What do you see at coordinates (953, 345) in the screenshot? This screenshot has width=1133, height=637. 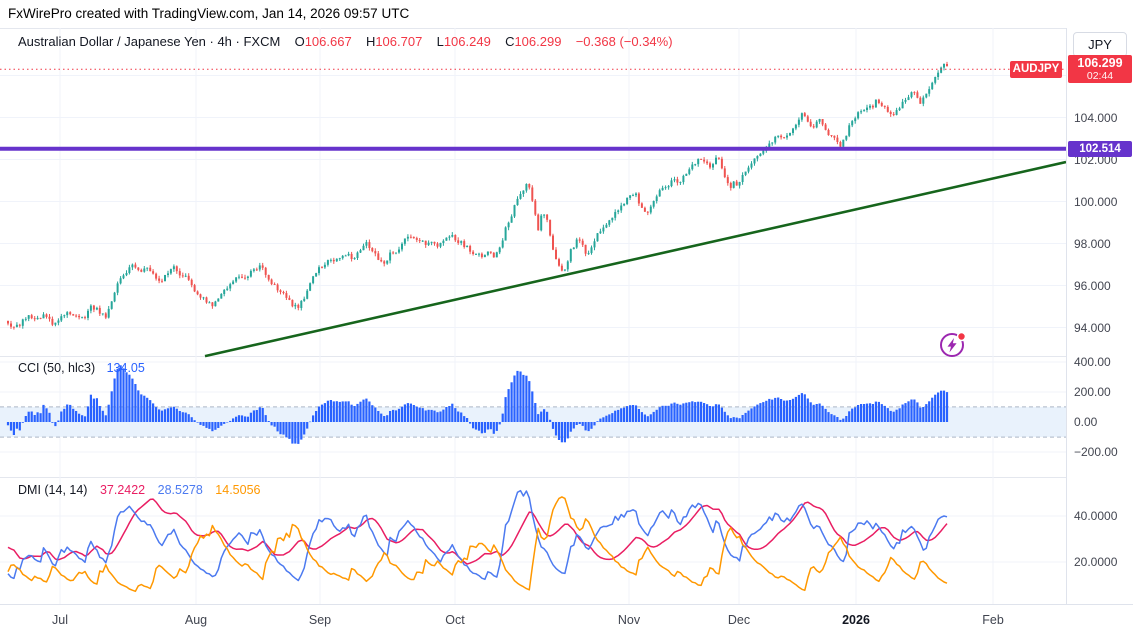 I see `flash-alert-icon` at bounding box center [953, 345].